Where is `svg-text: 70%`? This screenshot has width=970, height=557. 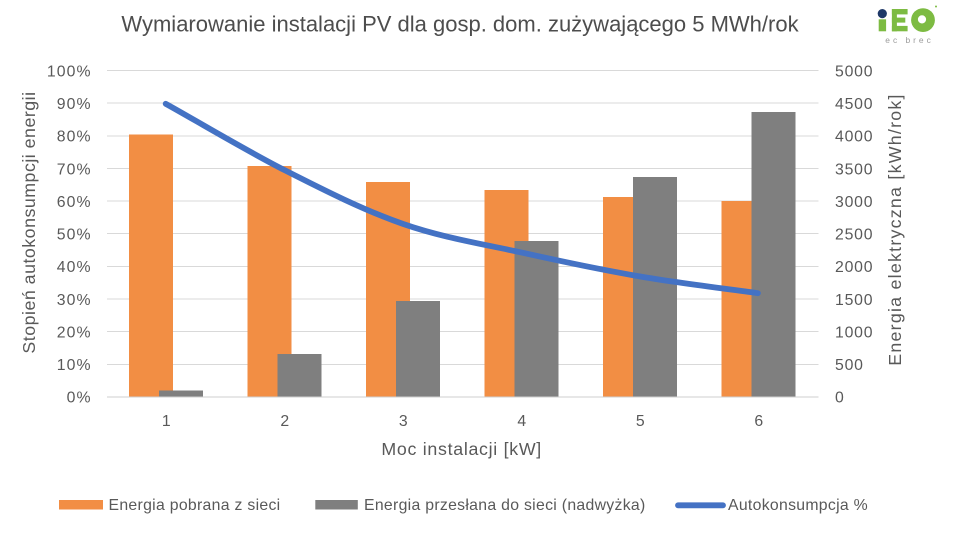
svg-text: 70% is located at coordinates (74, 169).